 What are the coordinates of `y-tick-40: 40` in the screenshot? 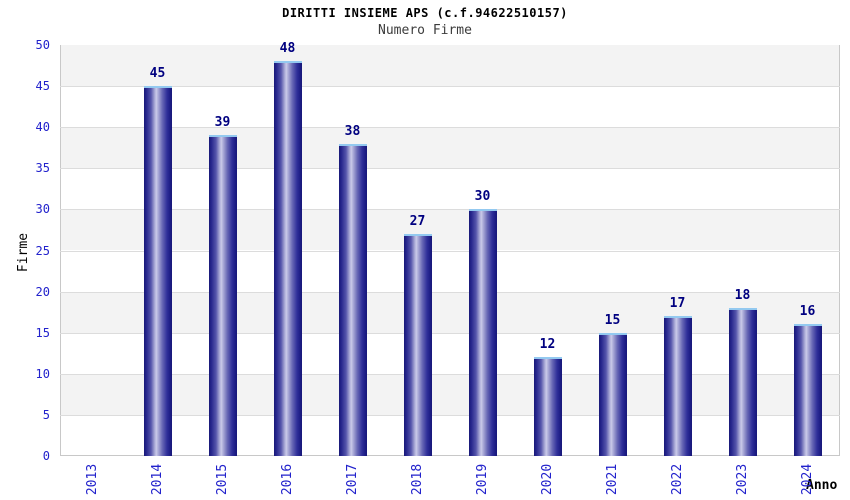 It's located at (42, 127).